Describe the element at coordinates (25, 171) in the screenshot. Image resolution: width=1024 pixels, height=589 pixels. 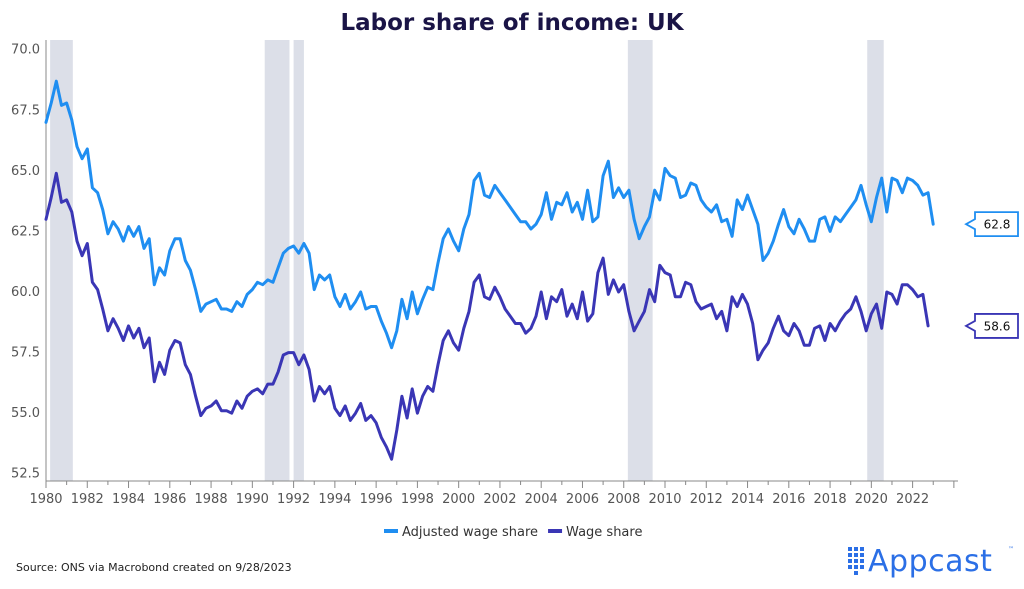
I see `y-tick-label: 65.0` at that location.